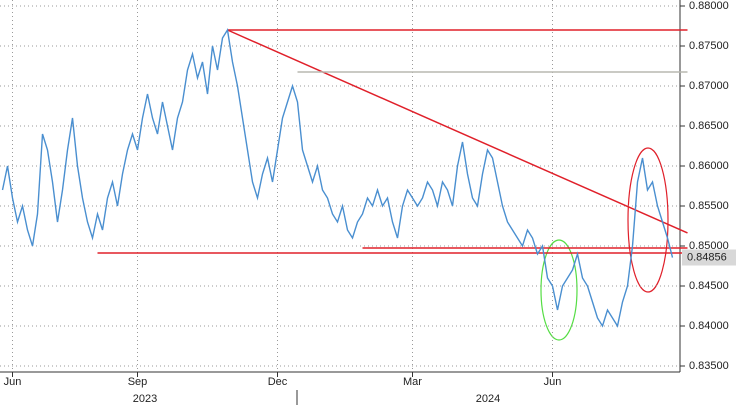  What do you see at coordinates (145, 399) in the screenshot?
I see `year-label: 2023` at bounding box center [145, 399].